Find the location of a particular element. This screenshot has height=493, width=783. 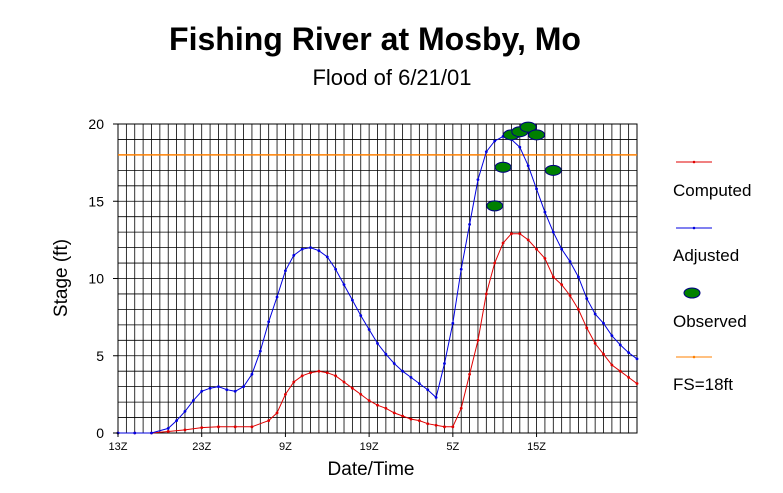

observed-points is located at coordinates (524, 166).